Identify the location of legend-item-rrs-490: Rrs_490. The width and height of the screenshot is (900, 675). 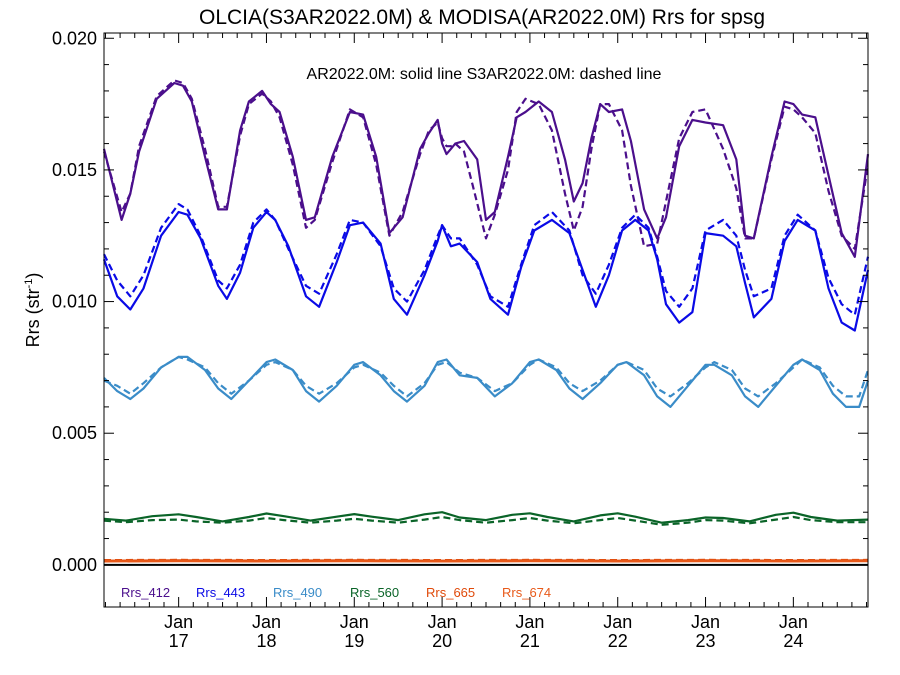
(297, 592).